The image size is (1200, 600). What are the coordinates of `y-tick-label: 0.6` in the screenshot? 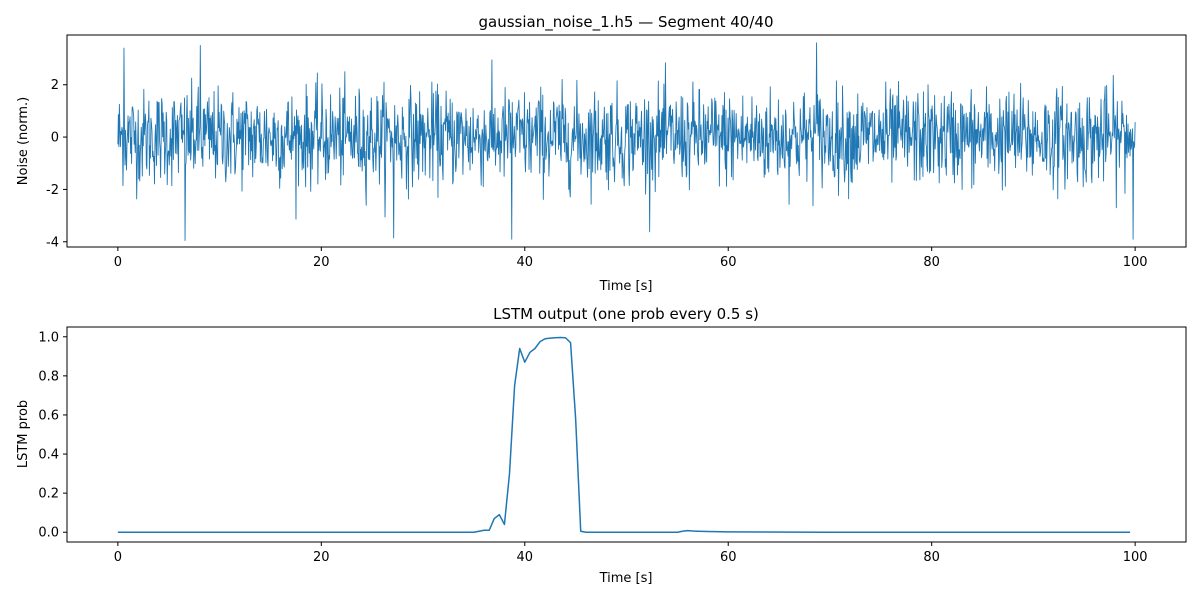 It's located at (48, 415).